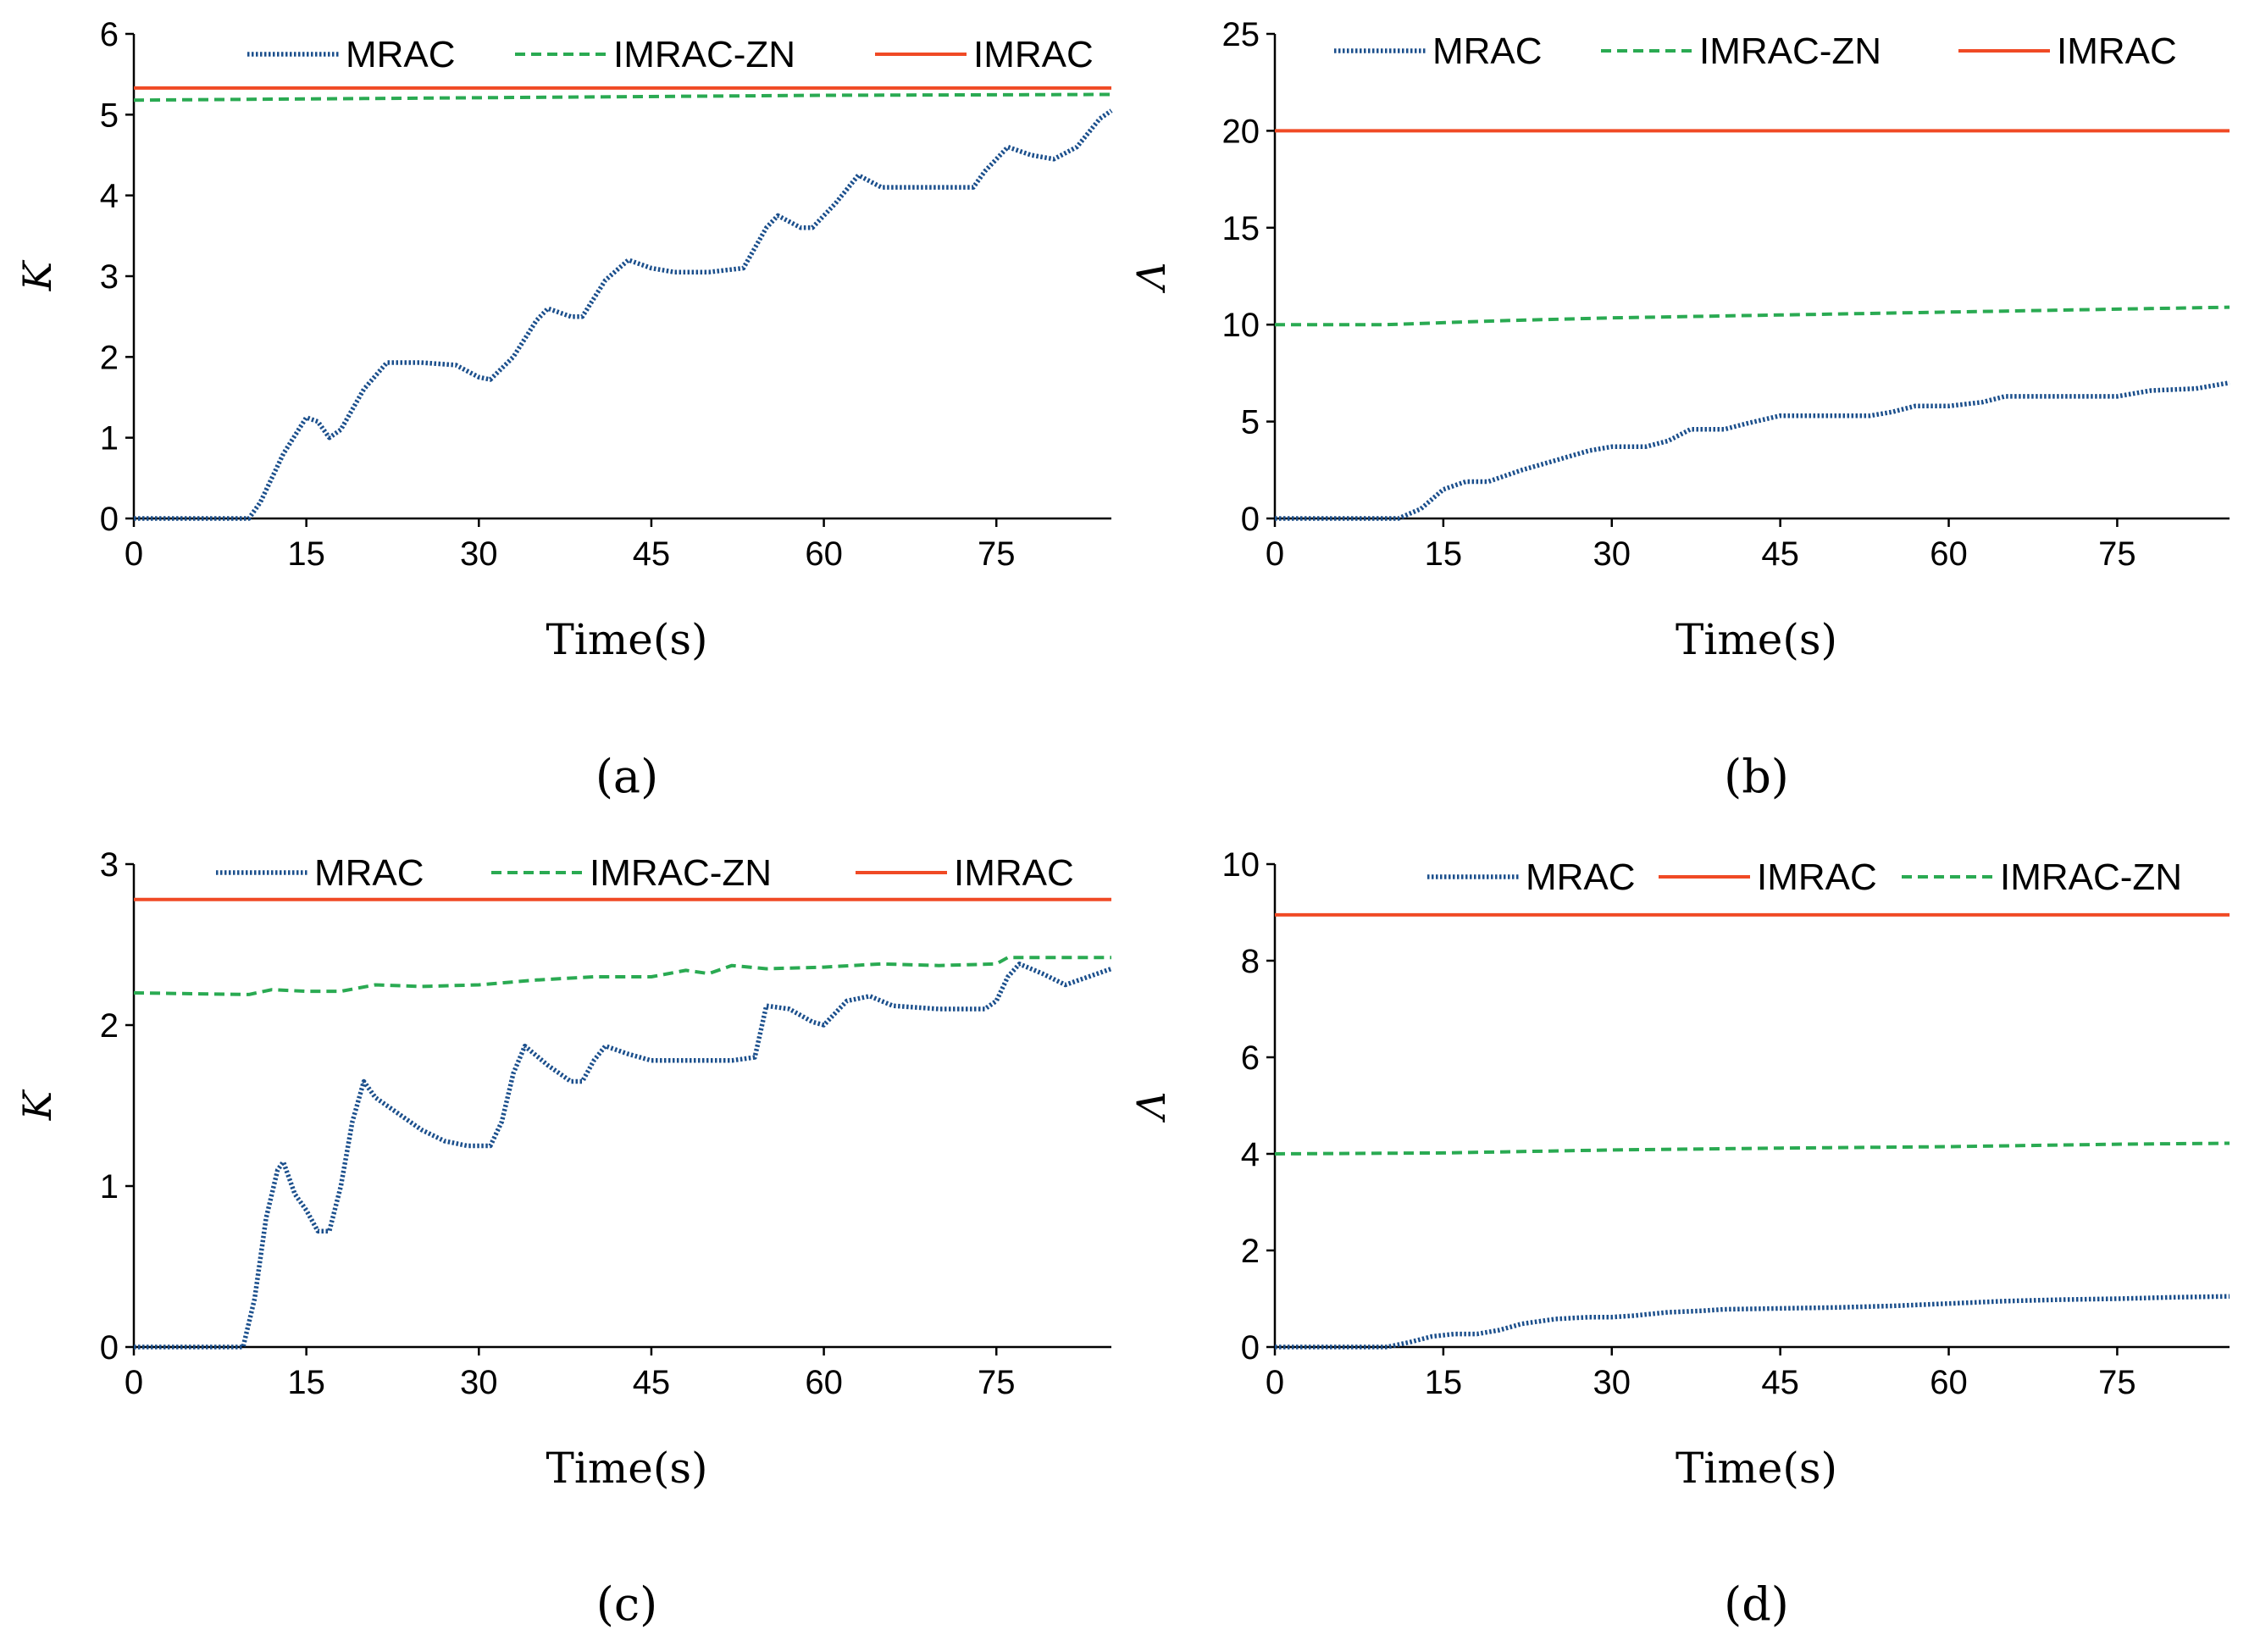  What do you see at coordinates (626, 776) in the screenshot?
I see `panel-label: (a)` at bounding box center [626, 776].